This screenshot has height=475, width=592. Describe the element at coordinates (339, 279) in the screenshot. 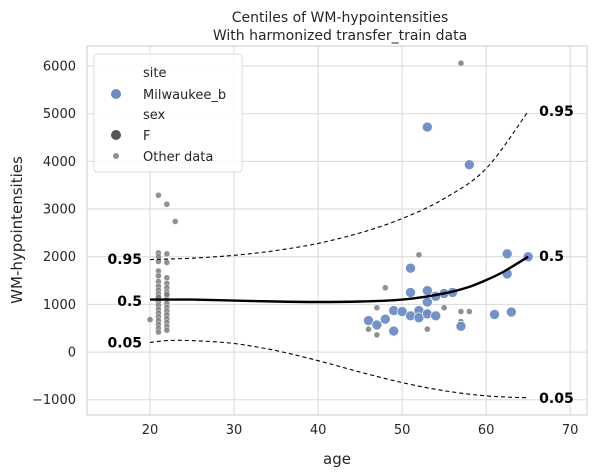

I see `centile-line-0.5` at that location.